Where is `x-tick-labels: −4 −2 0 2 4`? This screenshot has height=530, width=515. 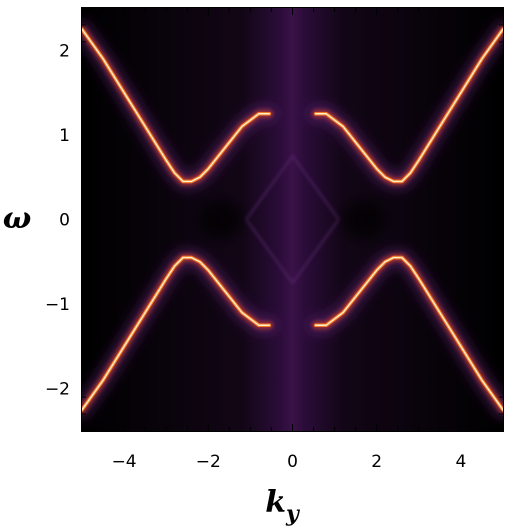
x-tick-labels: −4 −2 0 2 4 is located at coordinates (289, 462).